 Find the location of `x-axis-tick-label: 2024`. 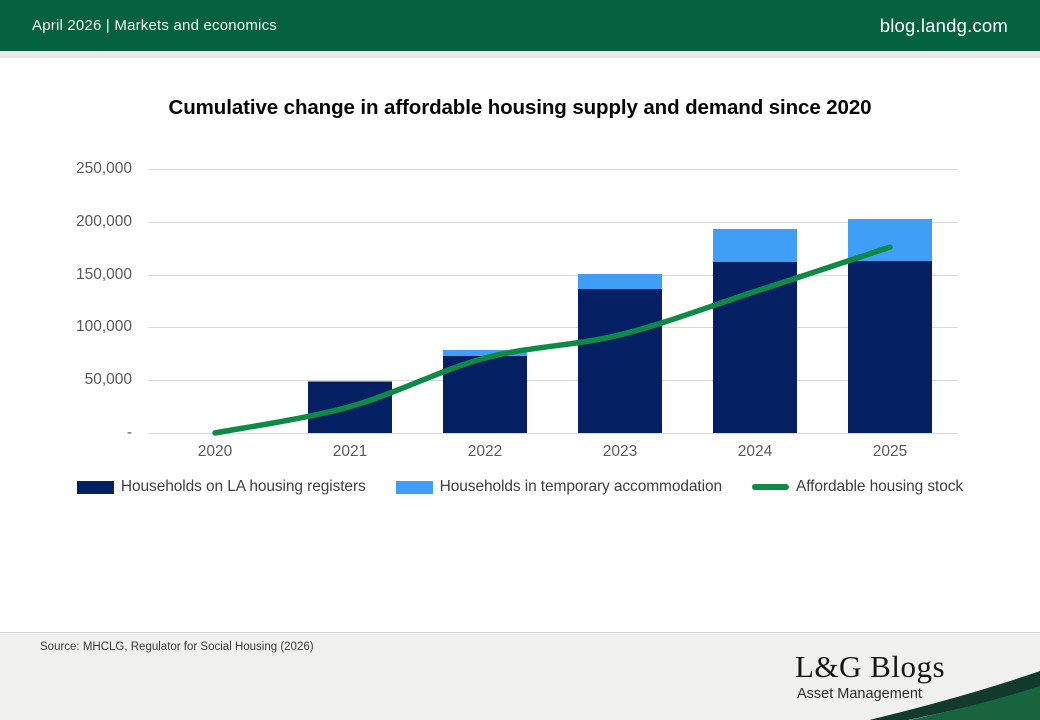

x-axis-tick-label: 2024 is located at coordinates (755, 451).